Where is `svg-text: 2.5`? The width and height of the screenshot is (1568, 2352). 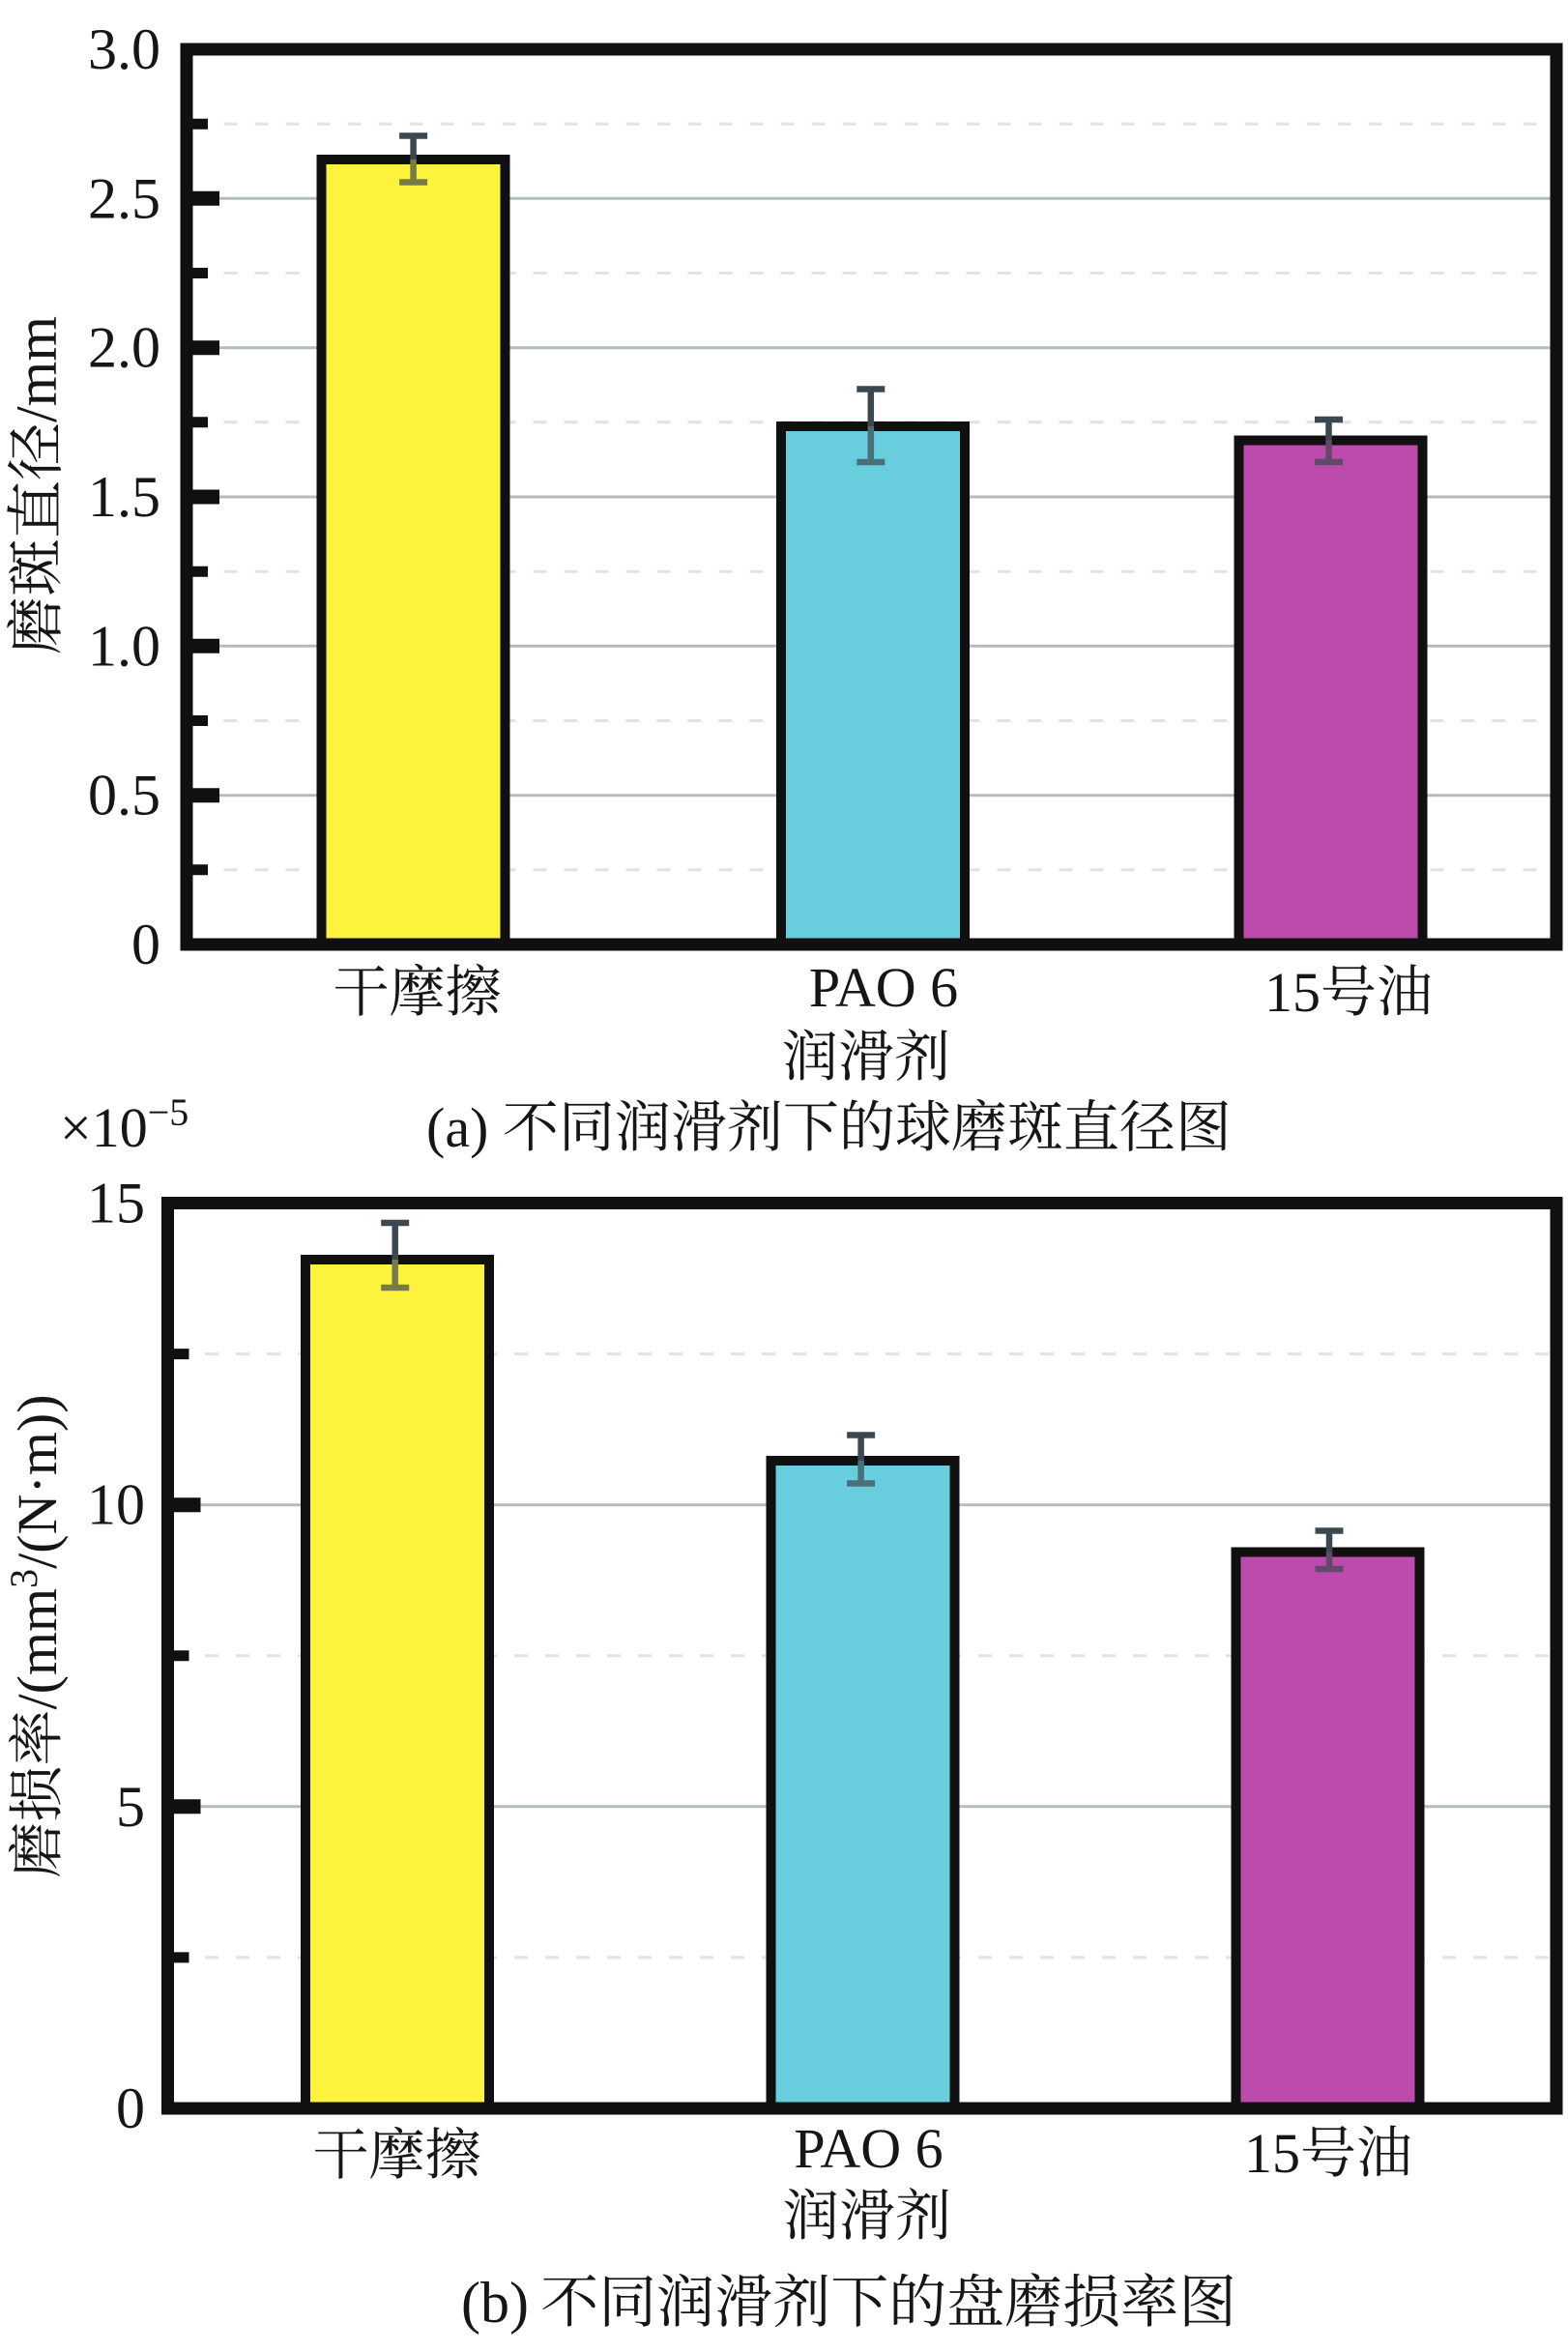 svg-text: 2.5 is located at coordinates (124, 198).